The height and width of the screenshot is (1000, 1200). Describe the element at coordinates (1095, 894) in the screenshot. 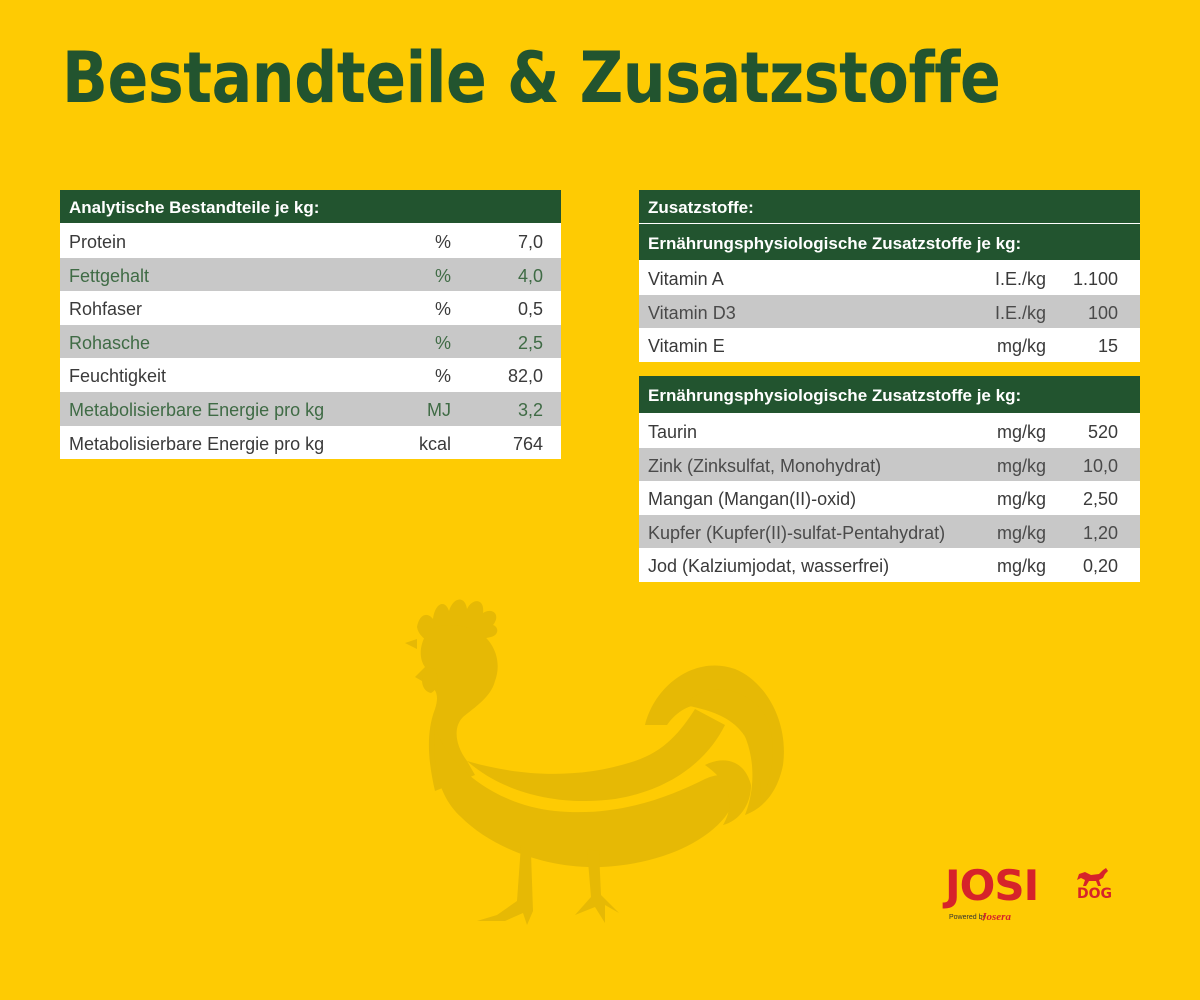

I see `logo-dog-text: DOG` at that location.